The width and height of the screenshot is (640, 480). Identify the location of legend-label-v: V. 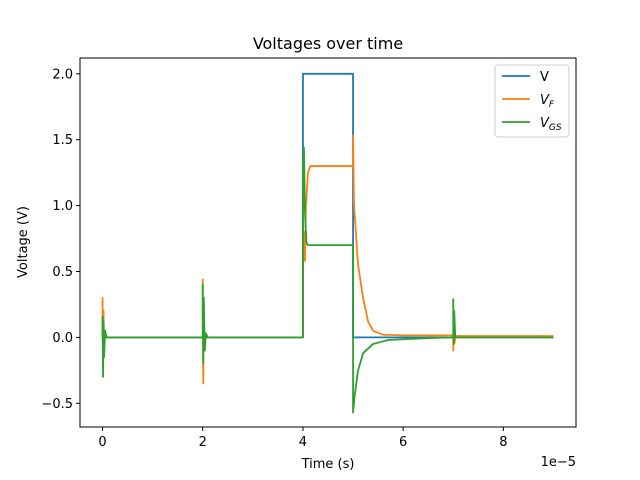
(544, 77).